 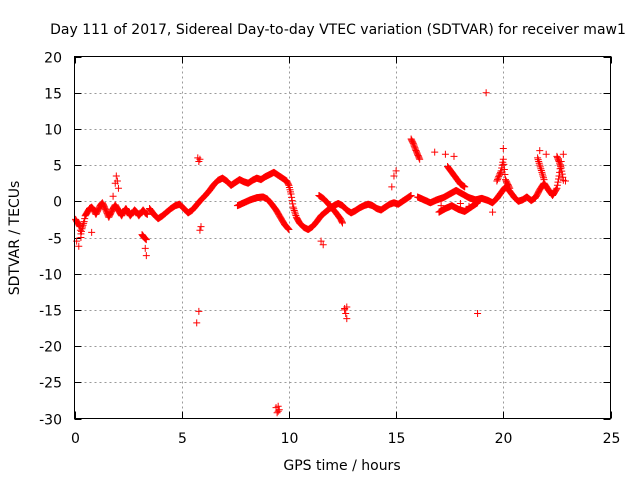 I want to click on y-tick-labels: -30 -25 -20 -15 -10 -5 0 5 10 15 20, so click(x=50, y=240).